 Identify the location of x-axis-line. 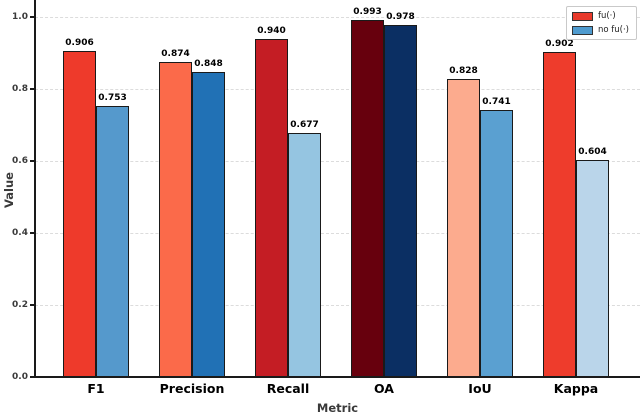
(337, 377).